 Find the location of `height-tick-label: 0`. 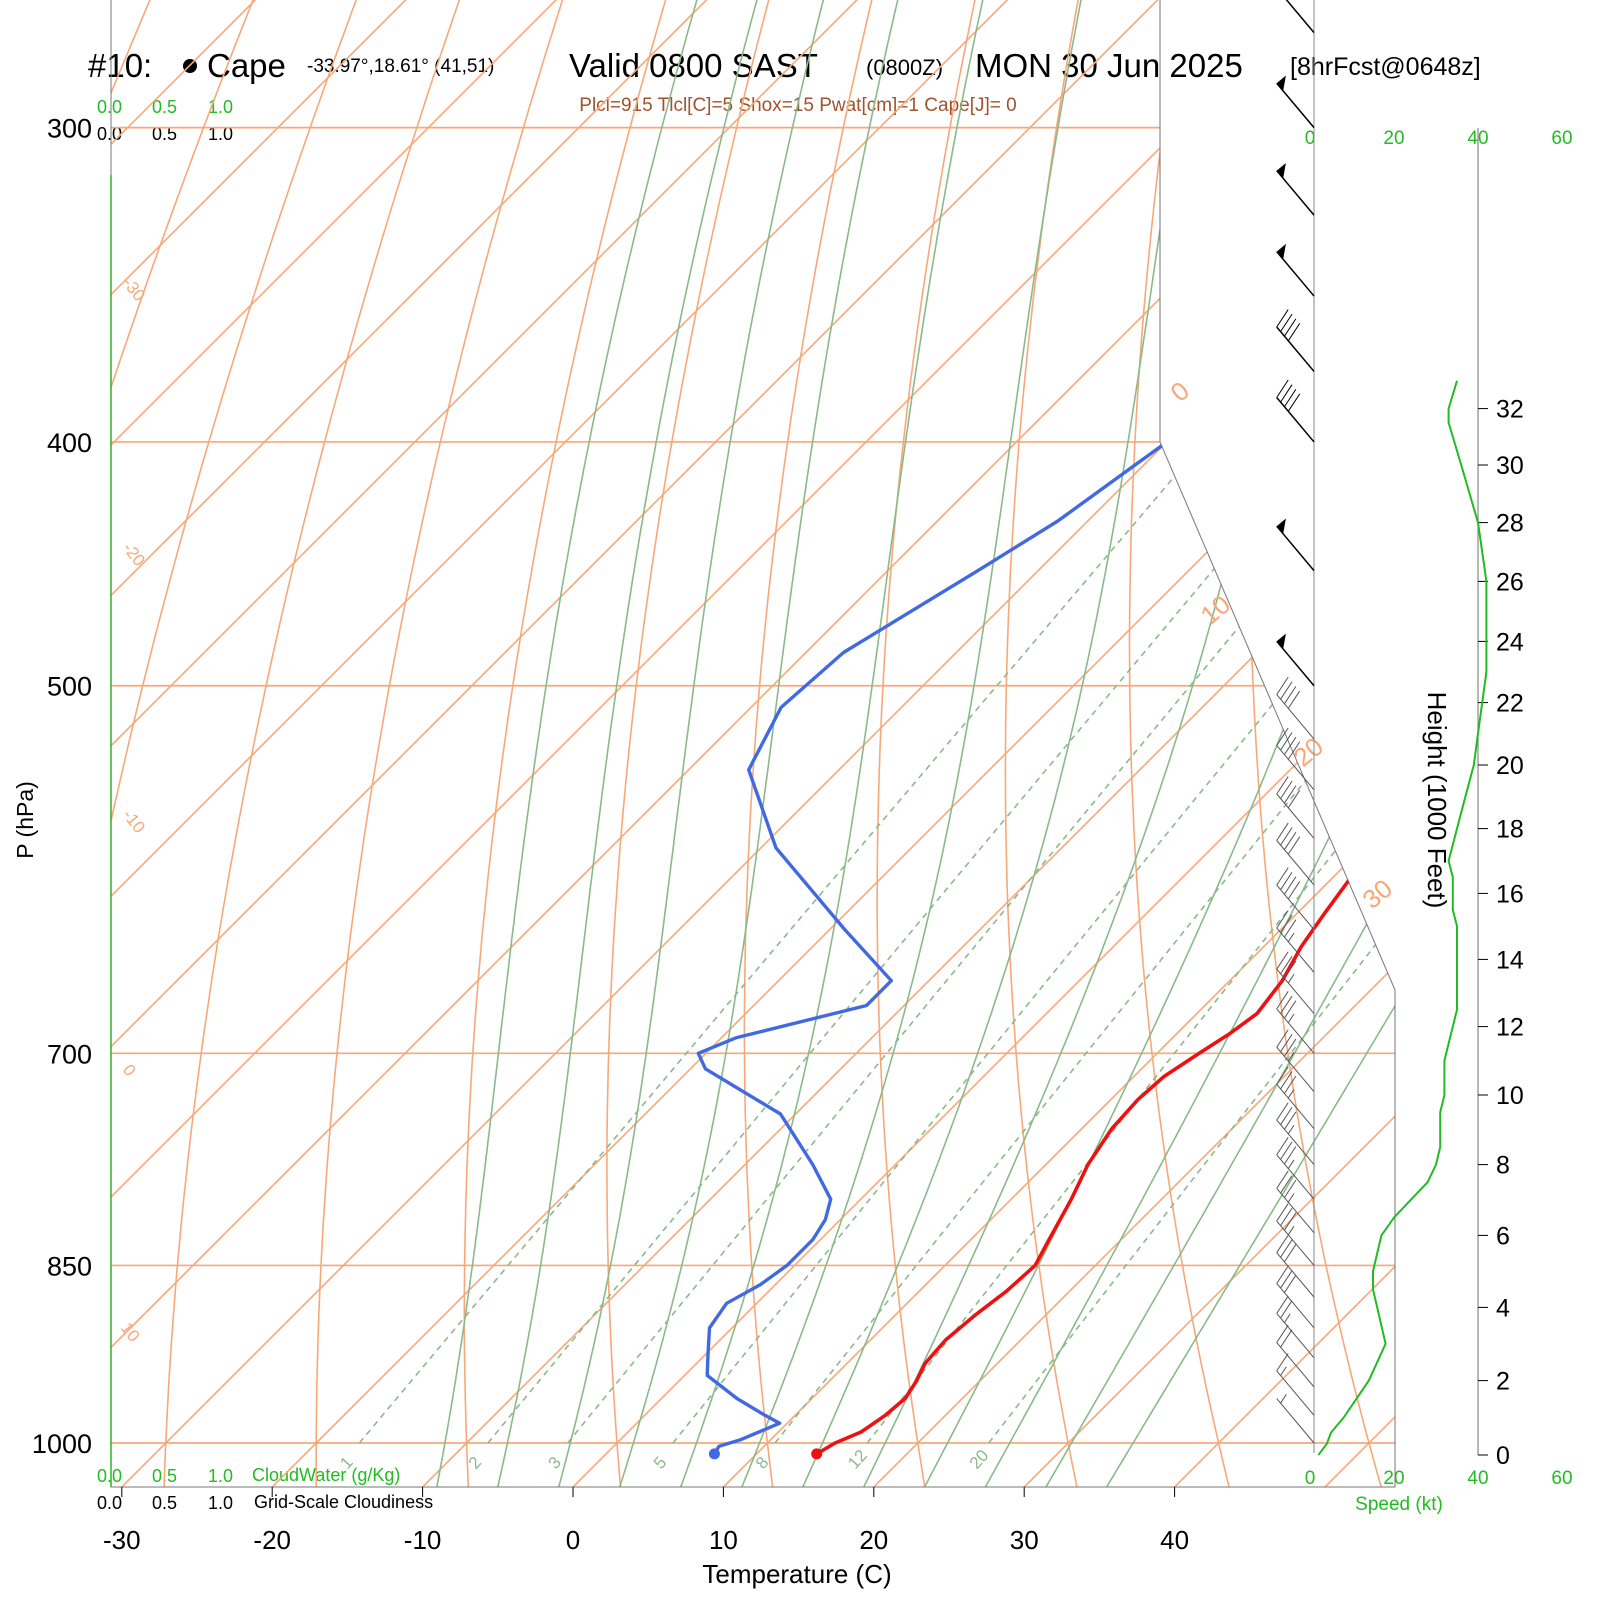

height-tick-label: 0 is located at coordinates (1503, 1456).